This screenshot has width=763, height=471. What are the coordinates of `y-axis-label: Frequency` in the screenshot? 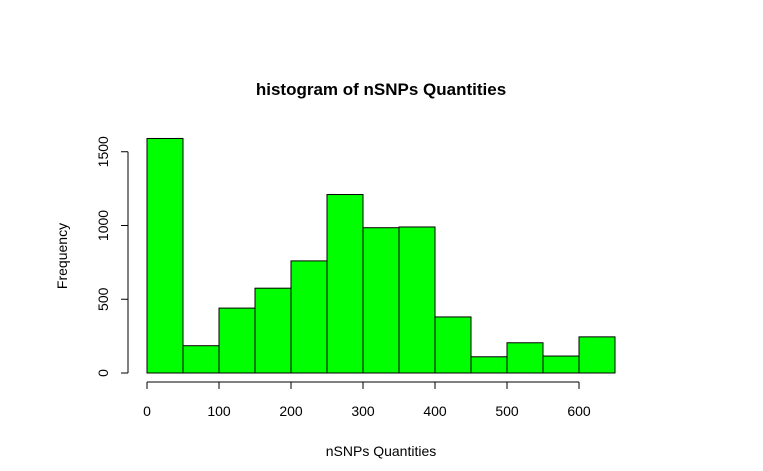 It's located at (62, 256).